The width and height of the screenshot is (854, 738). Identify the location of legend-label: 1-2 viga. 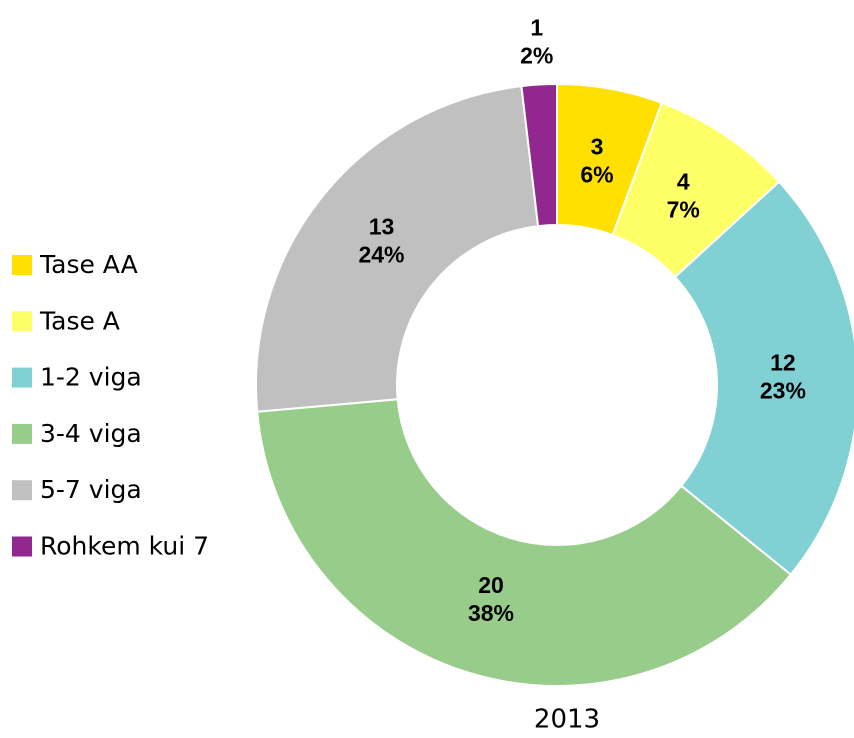
(91, 377).